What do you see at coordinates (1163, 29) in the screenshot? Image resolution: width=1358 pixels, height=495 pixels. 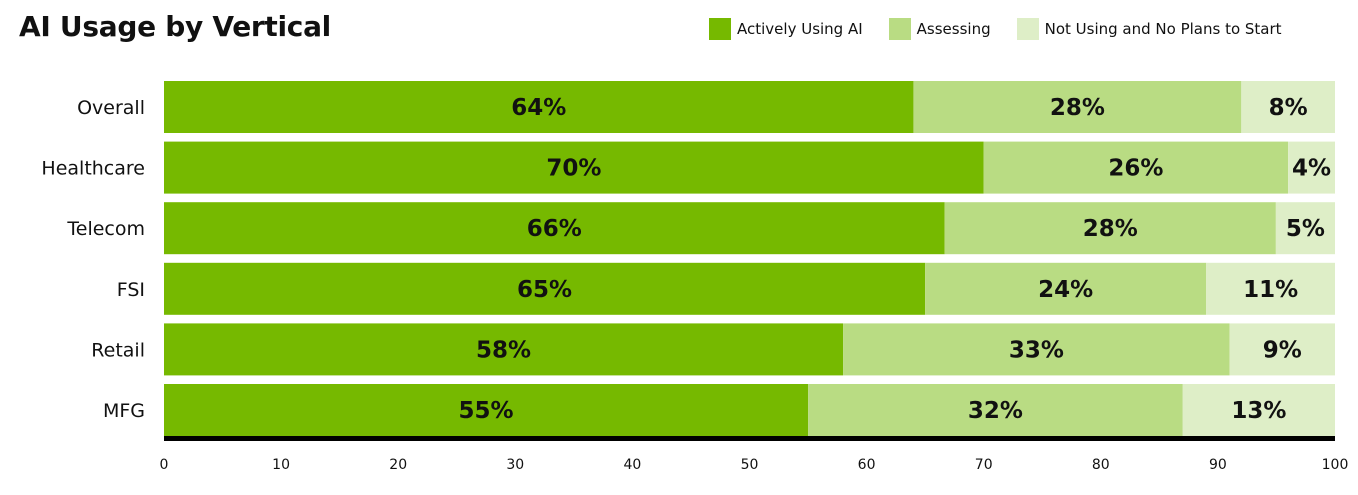 I see `legend-label-not-using: Not Using and No Plans to Start` at bounding box center [1163, 29].